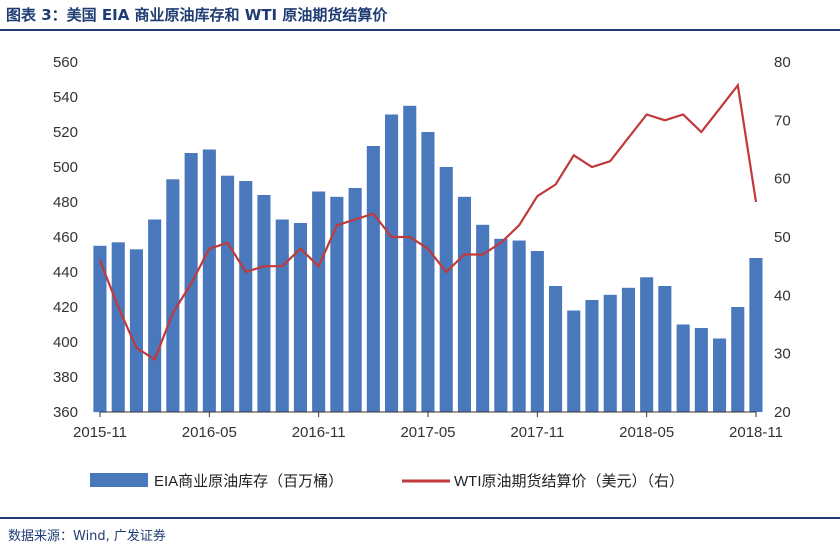 Image resolution: width=840 pixels, height=549 pixels. What do you see at coordinates (420, 518) in the screenshot?
I see `footer-rule` at bounding box center [420, 518].